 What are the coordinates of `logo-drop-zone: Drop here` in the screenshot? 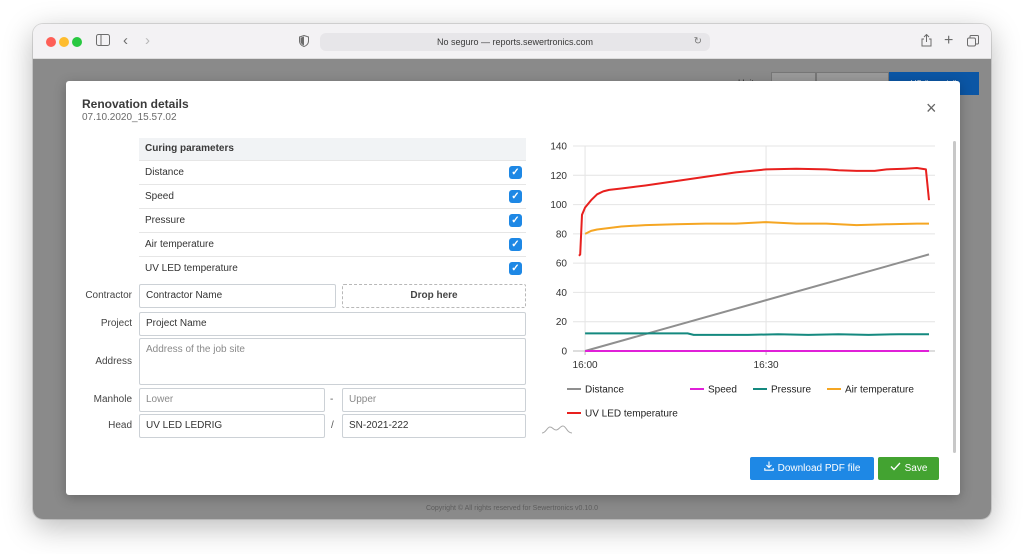 It's located at (434, 296).